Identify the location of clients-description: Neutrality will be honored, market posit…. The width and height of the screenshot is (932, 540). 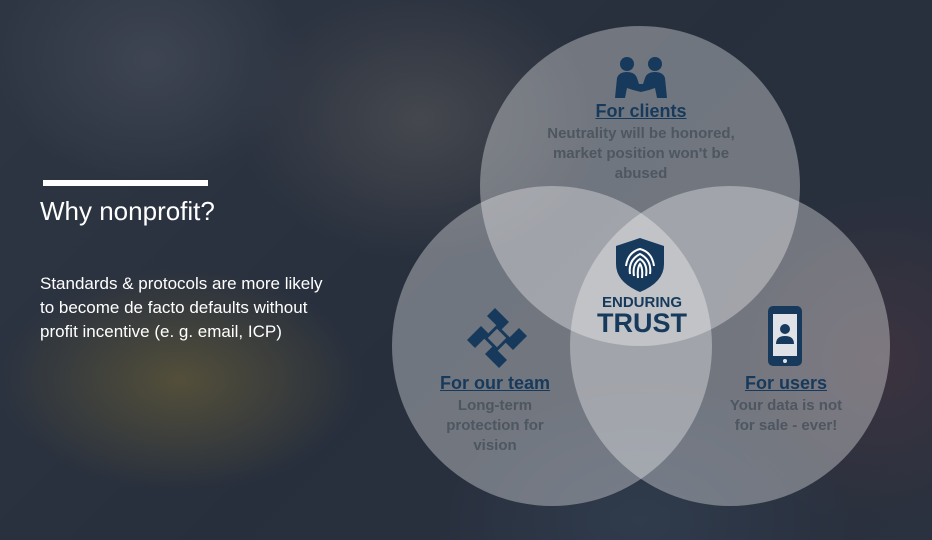
(641, 153).